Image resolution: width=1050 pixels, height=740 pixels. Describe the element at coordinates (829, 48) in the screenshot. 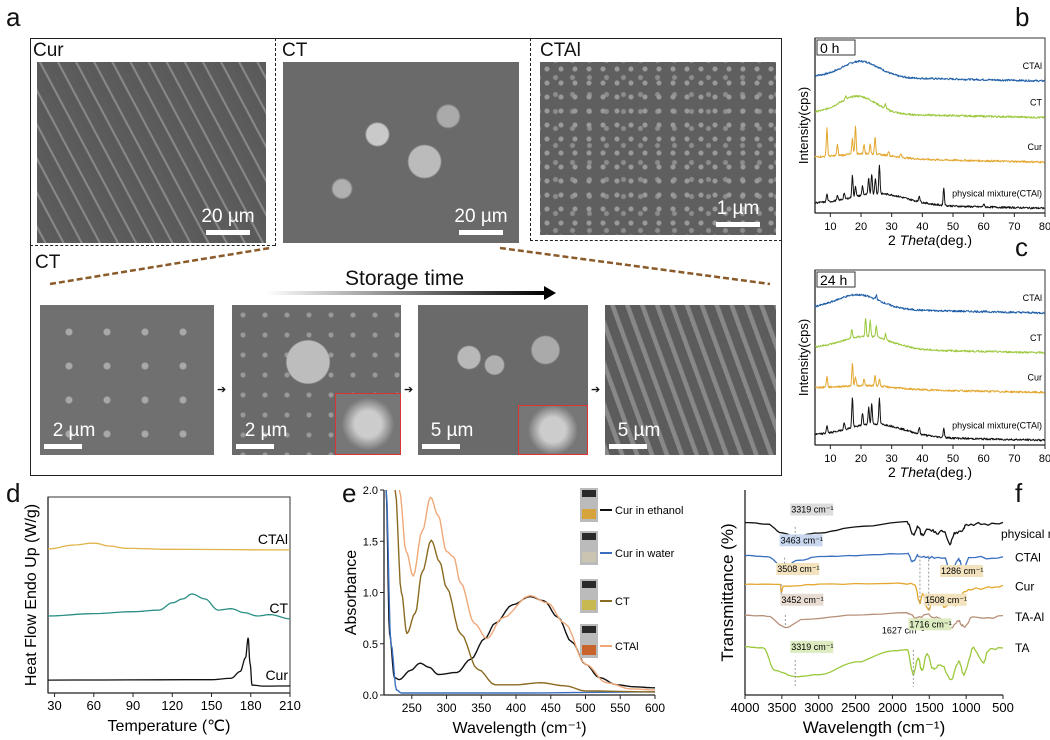

I see `time-badge-label: 0 h` at that location.